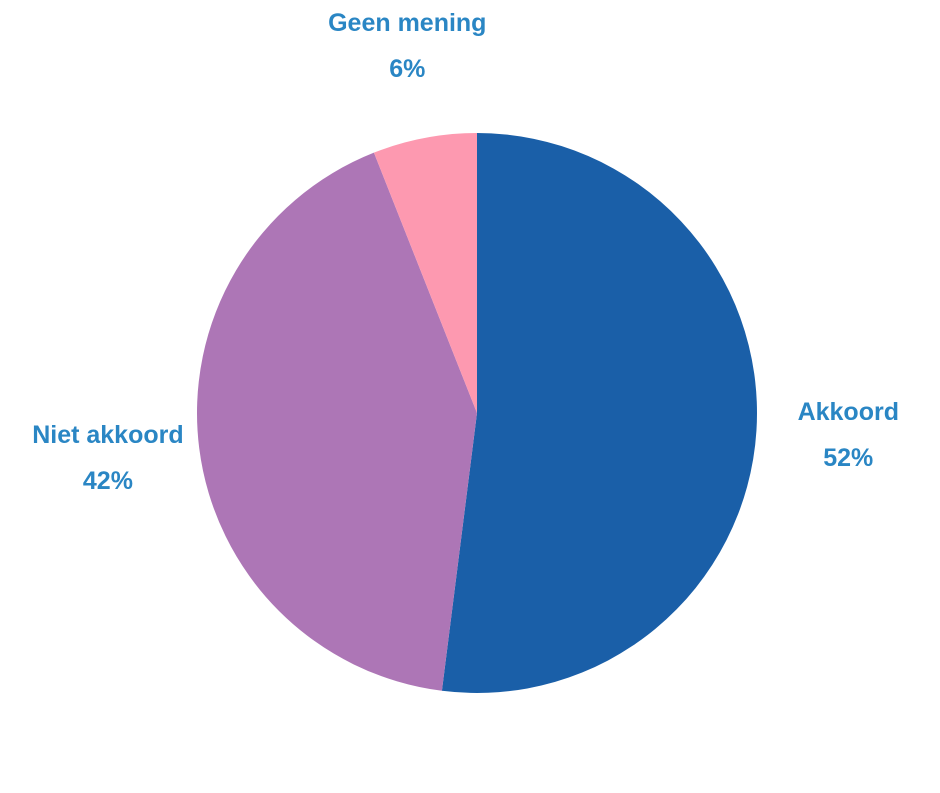 The width and height of the screenshot is (940, 793). What do you see at coordinates (107, 435) in the screenshot?
I see `slice-label: Niet akkoord` at bounding box center [107, 435].